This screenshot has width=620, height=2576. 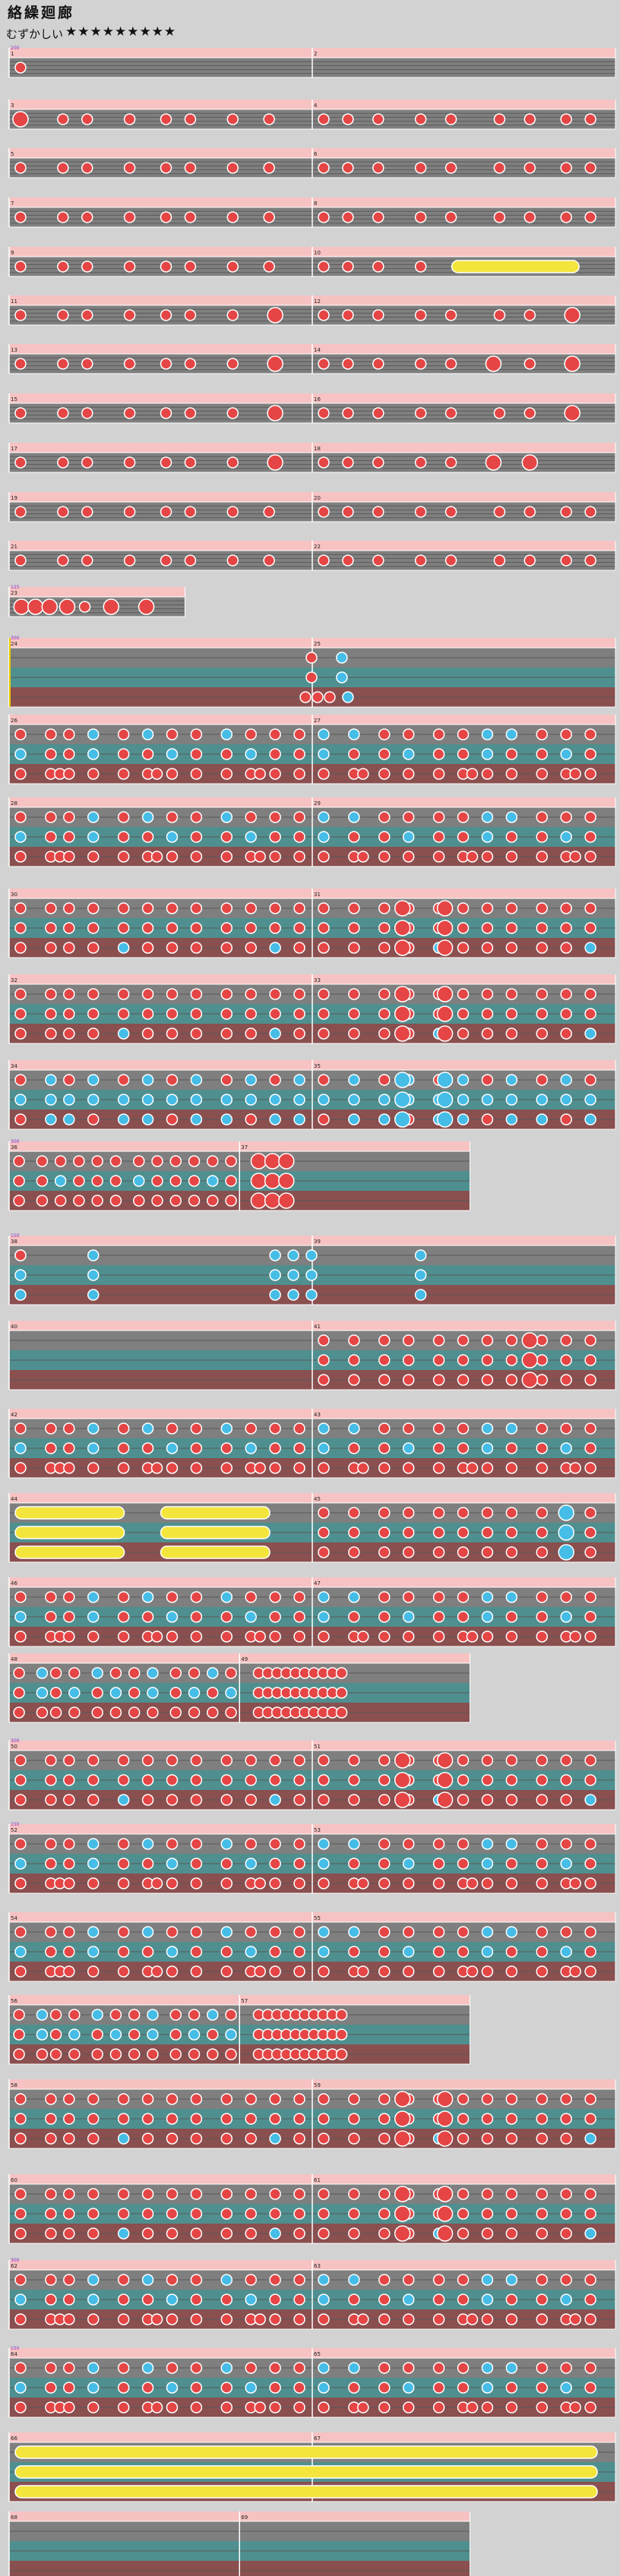 What do you see at coordinates (69, 1552) in the screenshot?
I see `drumroll-note` at bounding box center [69, 1552].